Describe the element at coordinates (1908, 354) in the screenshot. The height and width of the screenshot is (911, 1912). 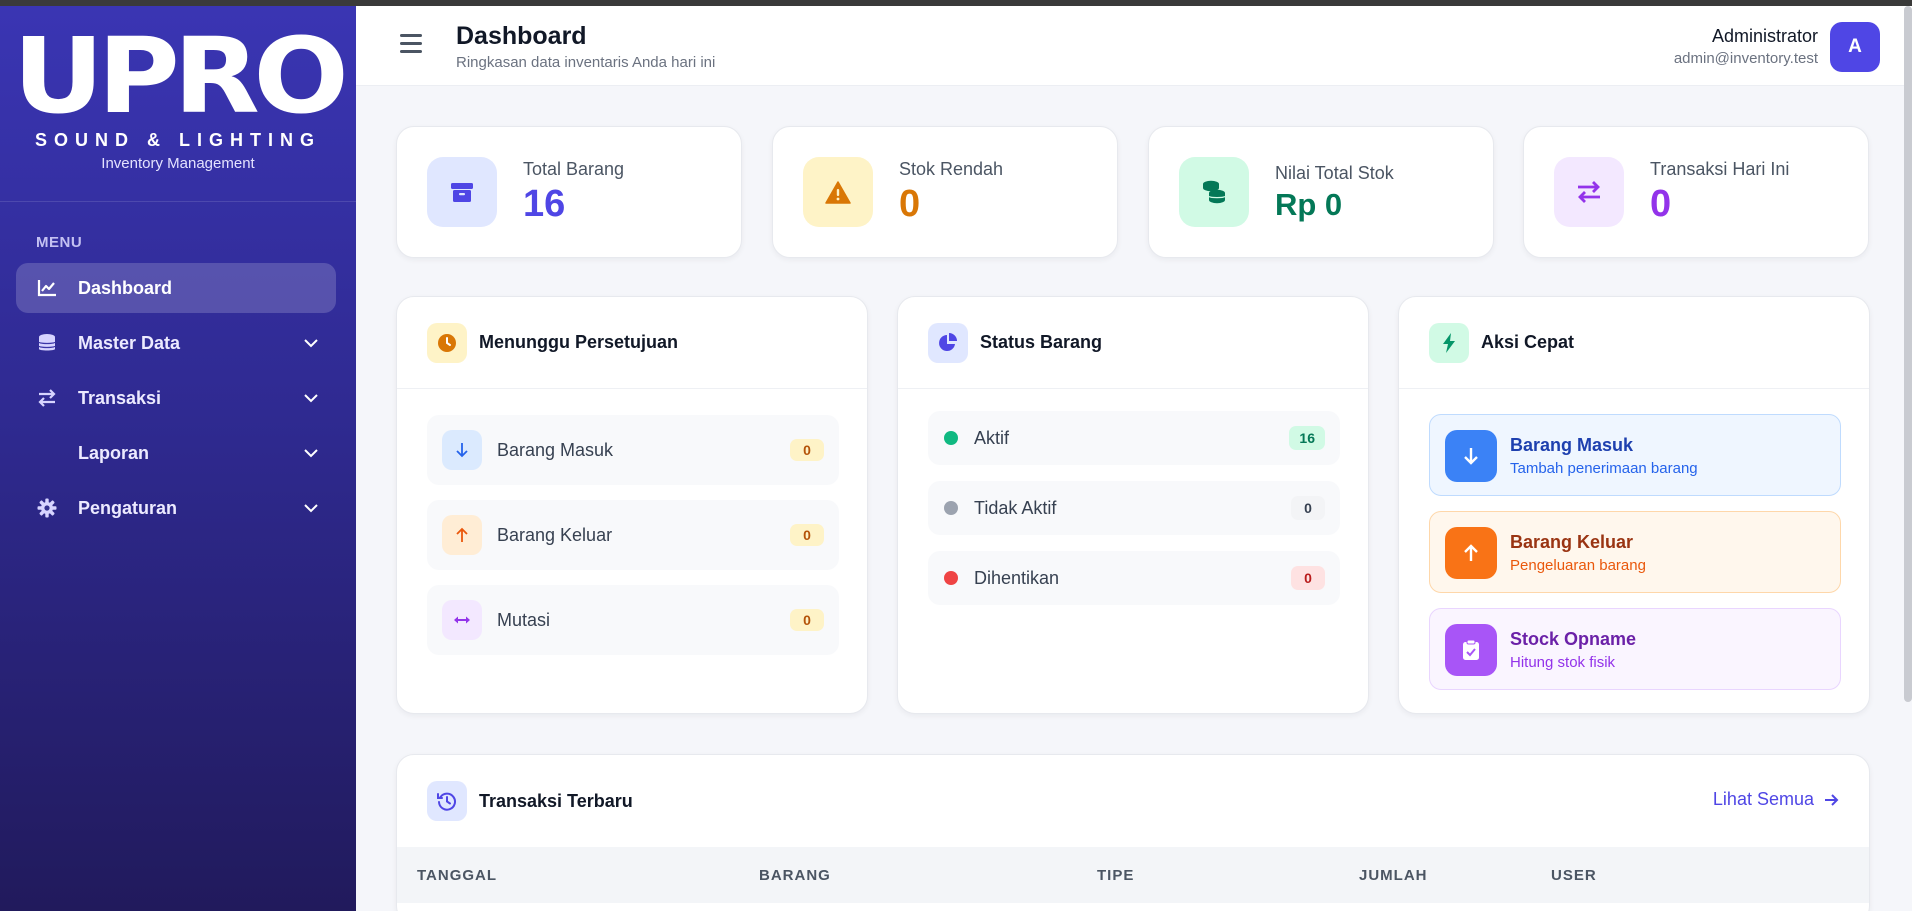
I see `scrollbar-thumb` at that location.